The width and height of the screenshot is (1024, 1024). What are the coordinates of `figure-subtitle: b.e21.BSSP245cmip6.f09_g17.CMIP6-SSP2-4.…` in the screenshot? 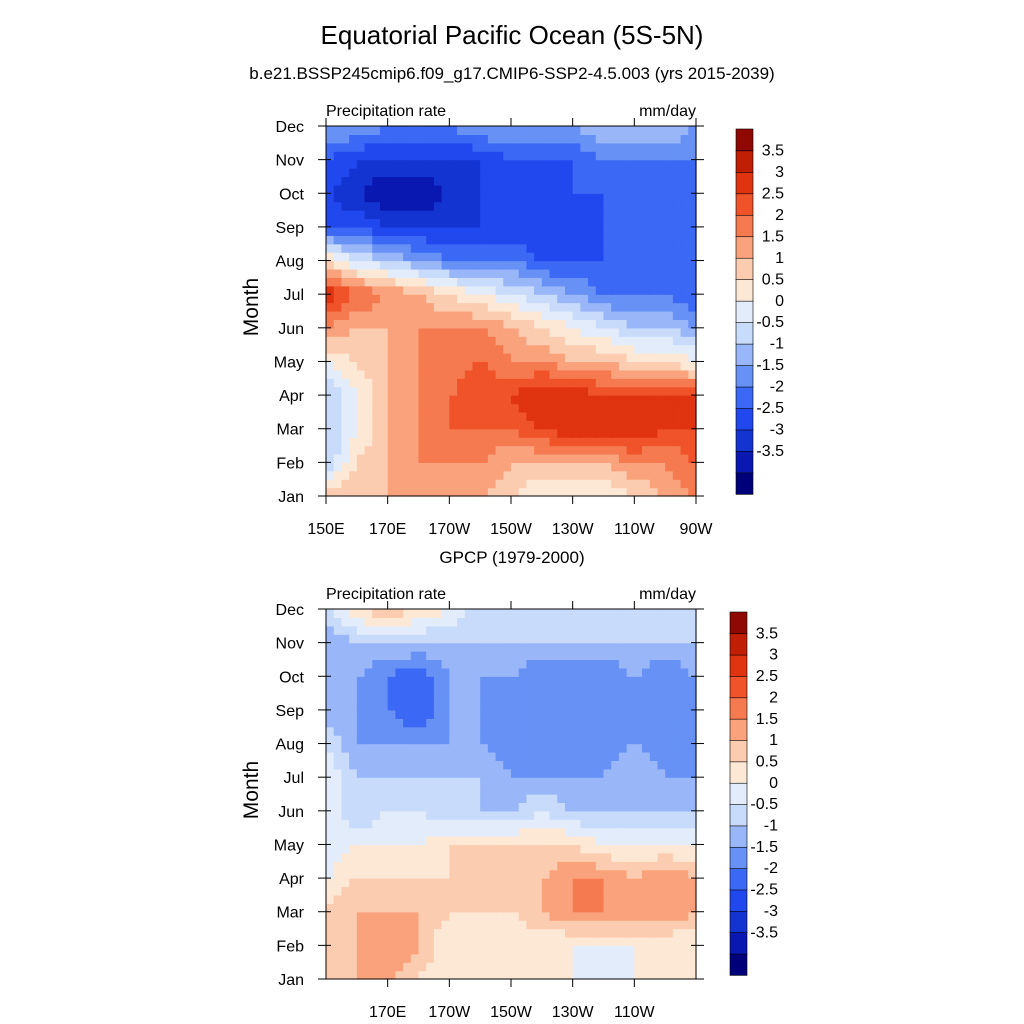 It's located at (512, 73).